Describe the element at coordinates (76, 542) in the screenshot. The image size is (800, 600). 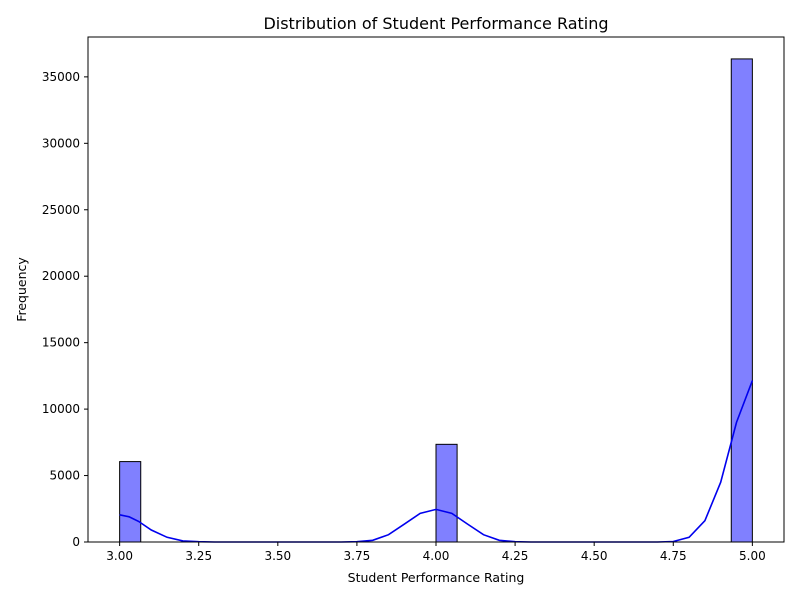
I see `y-tick-label: 0` at that location.